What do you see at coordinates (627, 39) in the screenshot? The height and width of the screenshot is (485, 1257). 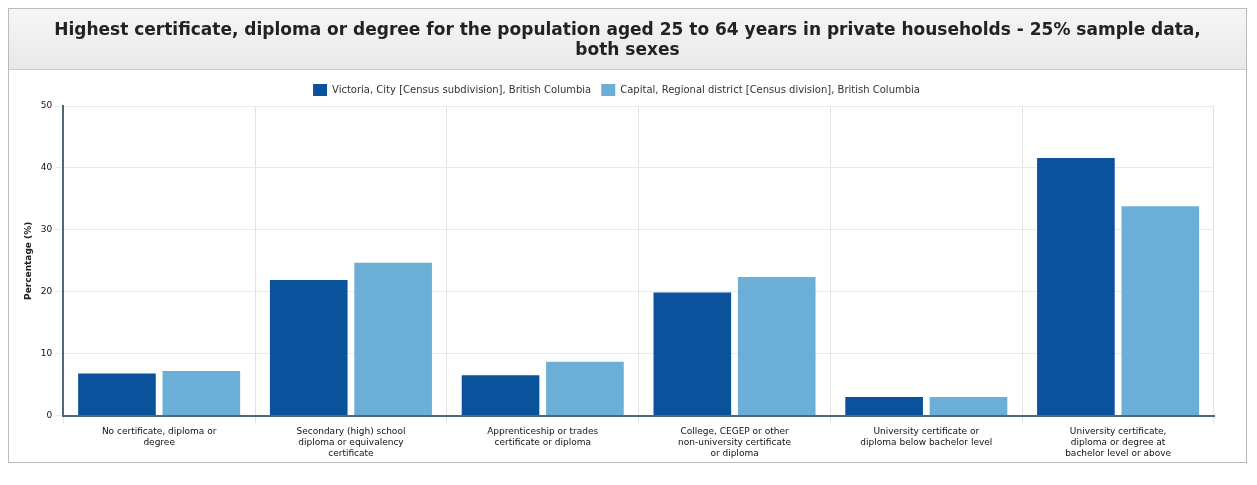 I see `chart-title: Highest certificate, diploma or degree for the population aged 25 to 64 years in private households - 25% sample data, both sexes` at bounding box center [627, 39].